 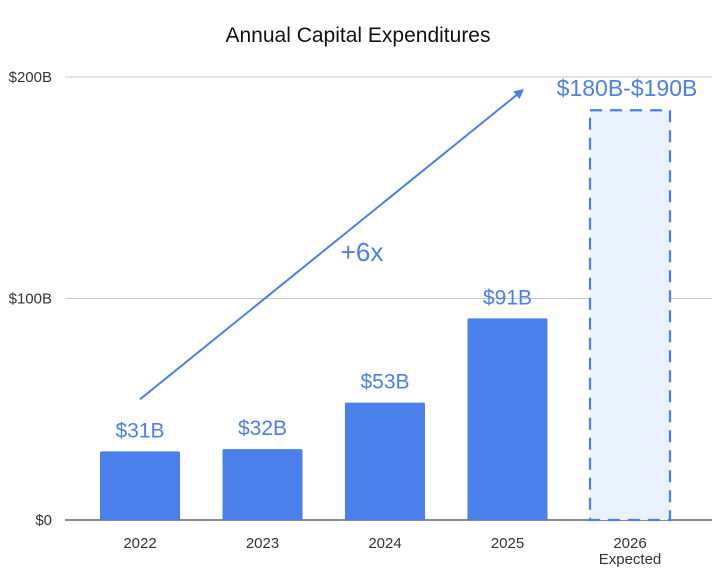 I want to click on x-tick-label: 2025, so click(x=507, y=543).